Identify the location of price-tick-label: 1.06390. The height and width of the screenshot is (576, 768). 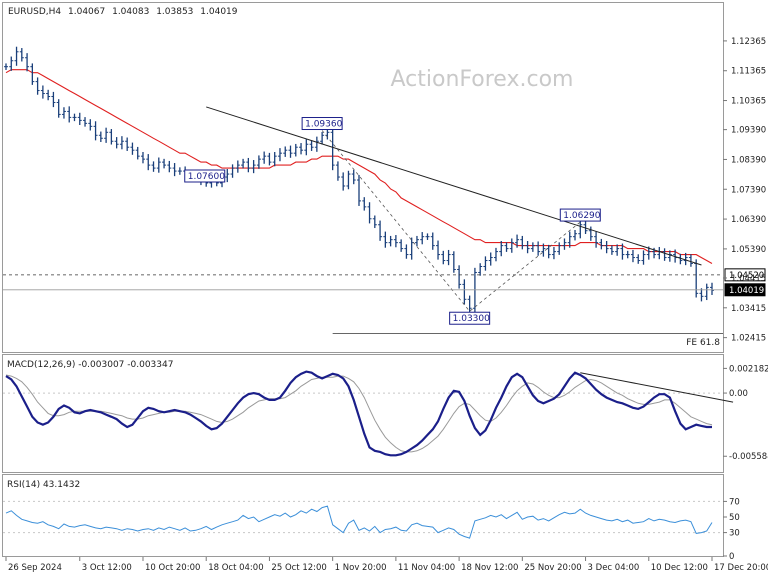
(748, 220).